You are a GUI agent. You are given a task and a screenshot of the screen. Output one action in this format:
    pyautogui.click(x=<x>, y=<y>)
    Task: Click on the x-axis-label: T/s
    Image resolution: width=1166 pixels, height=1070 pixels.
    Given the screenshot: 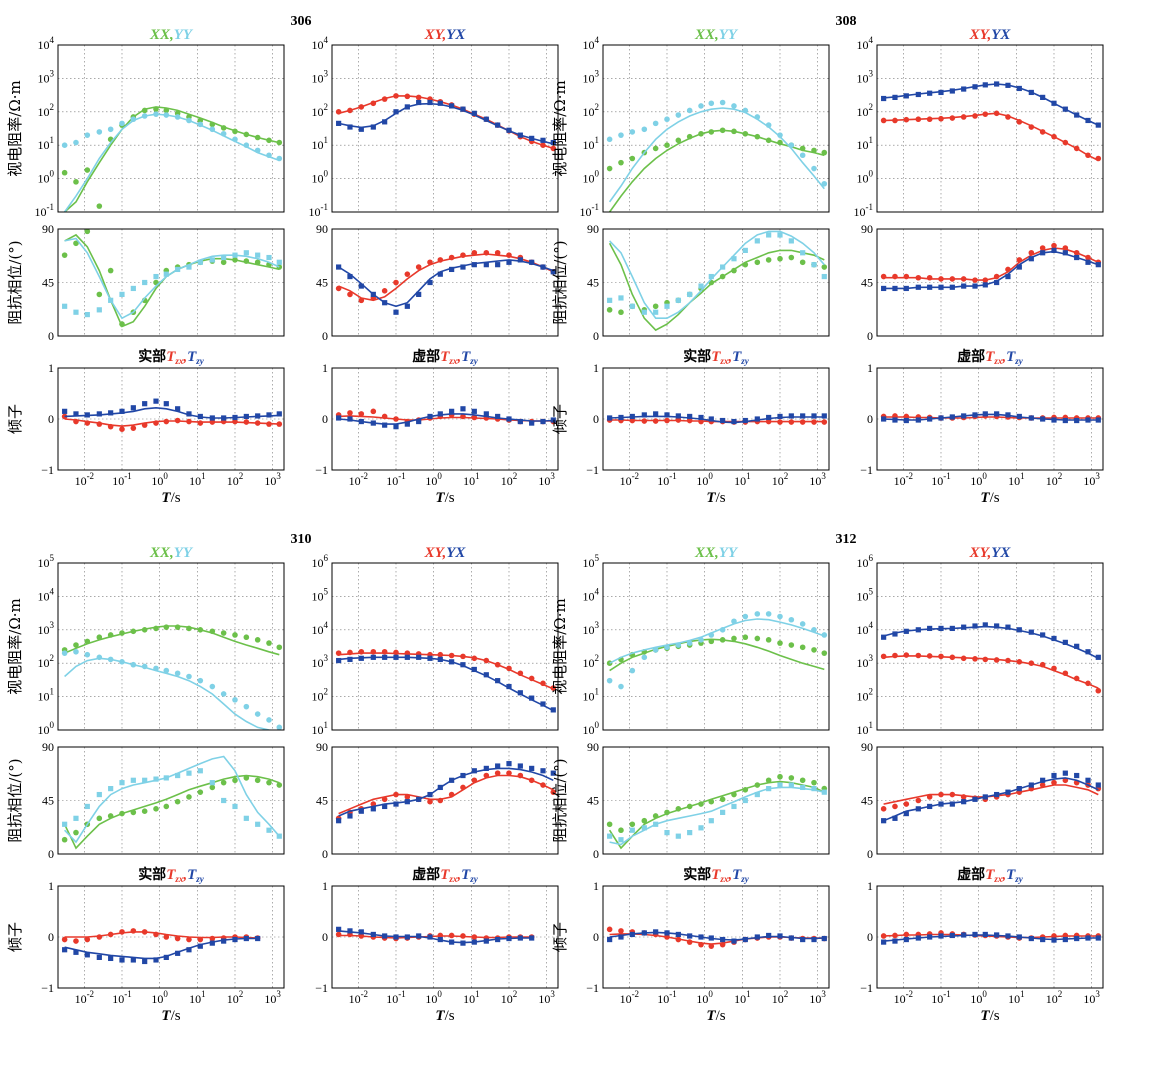 What is the action you would take?
    pyautogui.click(x=444, y=498)
    